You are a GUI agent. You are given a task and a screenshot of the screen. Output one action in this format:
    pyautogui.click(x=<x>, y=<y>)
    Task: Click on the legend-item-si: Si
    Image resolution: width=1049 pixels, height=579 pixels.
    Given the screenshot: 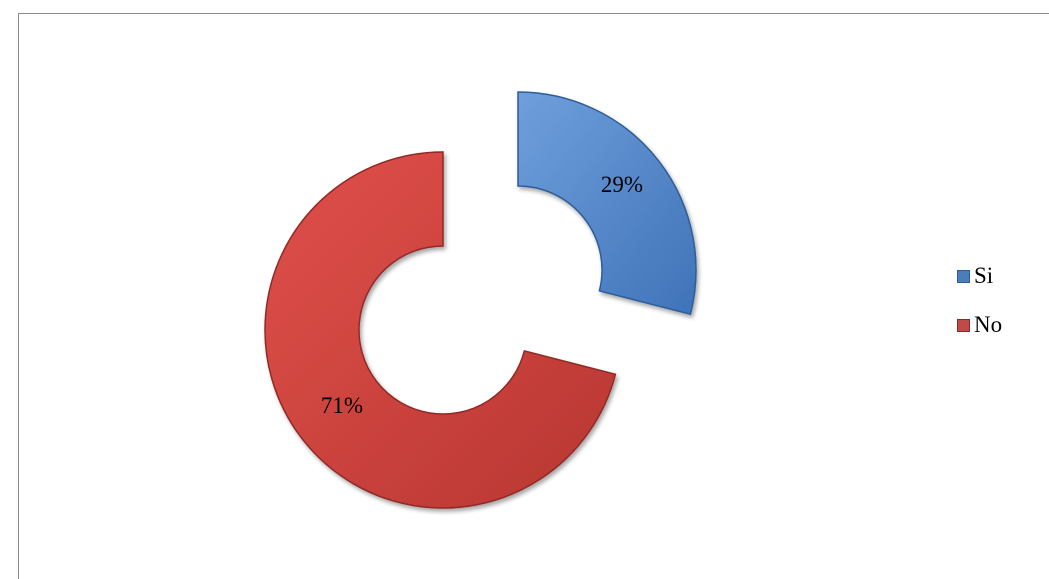 What is the action you would take?
    pyautogui.click(x=979, y=276)
    